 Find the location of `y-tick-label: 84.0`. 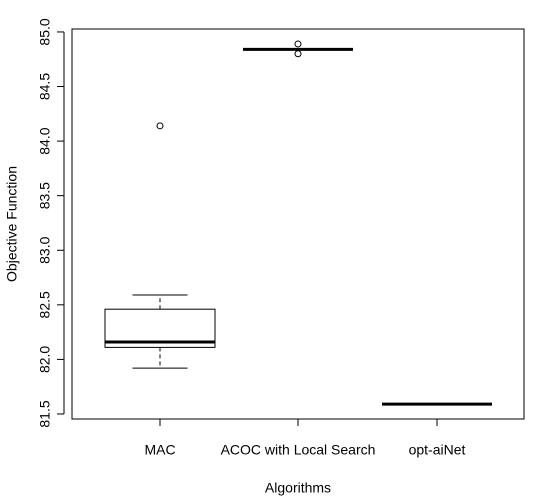

y-tick-label: 84.0 is located at coordinates (45, 140).